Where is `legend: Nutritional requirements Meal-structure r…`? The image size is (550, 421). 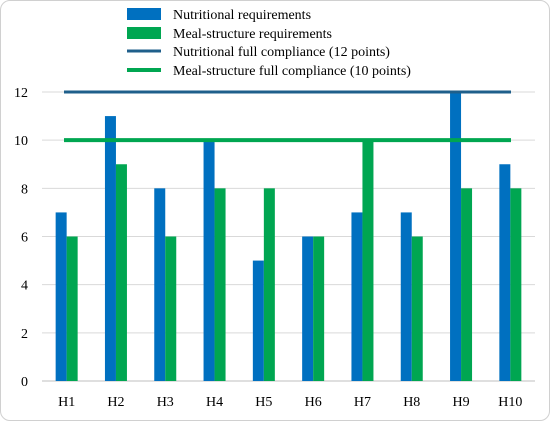 legend: Nutritional requirements Meal-structure r… is located at coordinates (269, 43).